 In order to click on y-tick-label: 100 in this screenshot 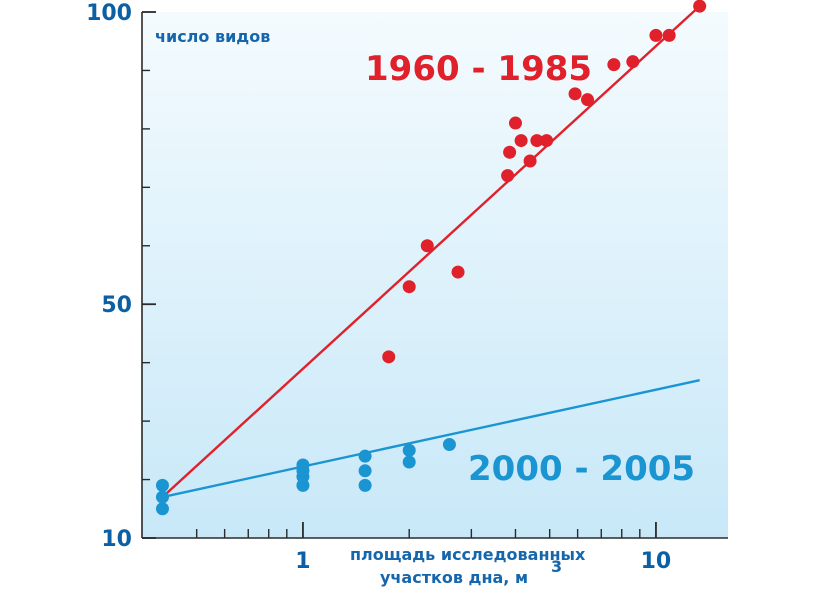, I will do `click(109, 13)`.